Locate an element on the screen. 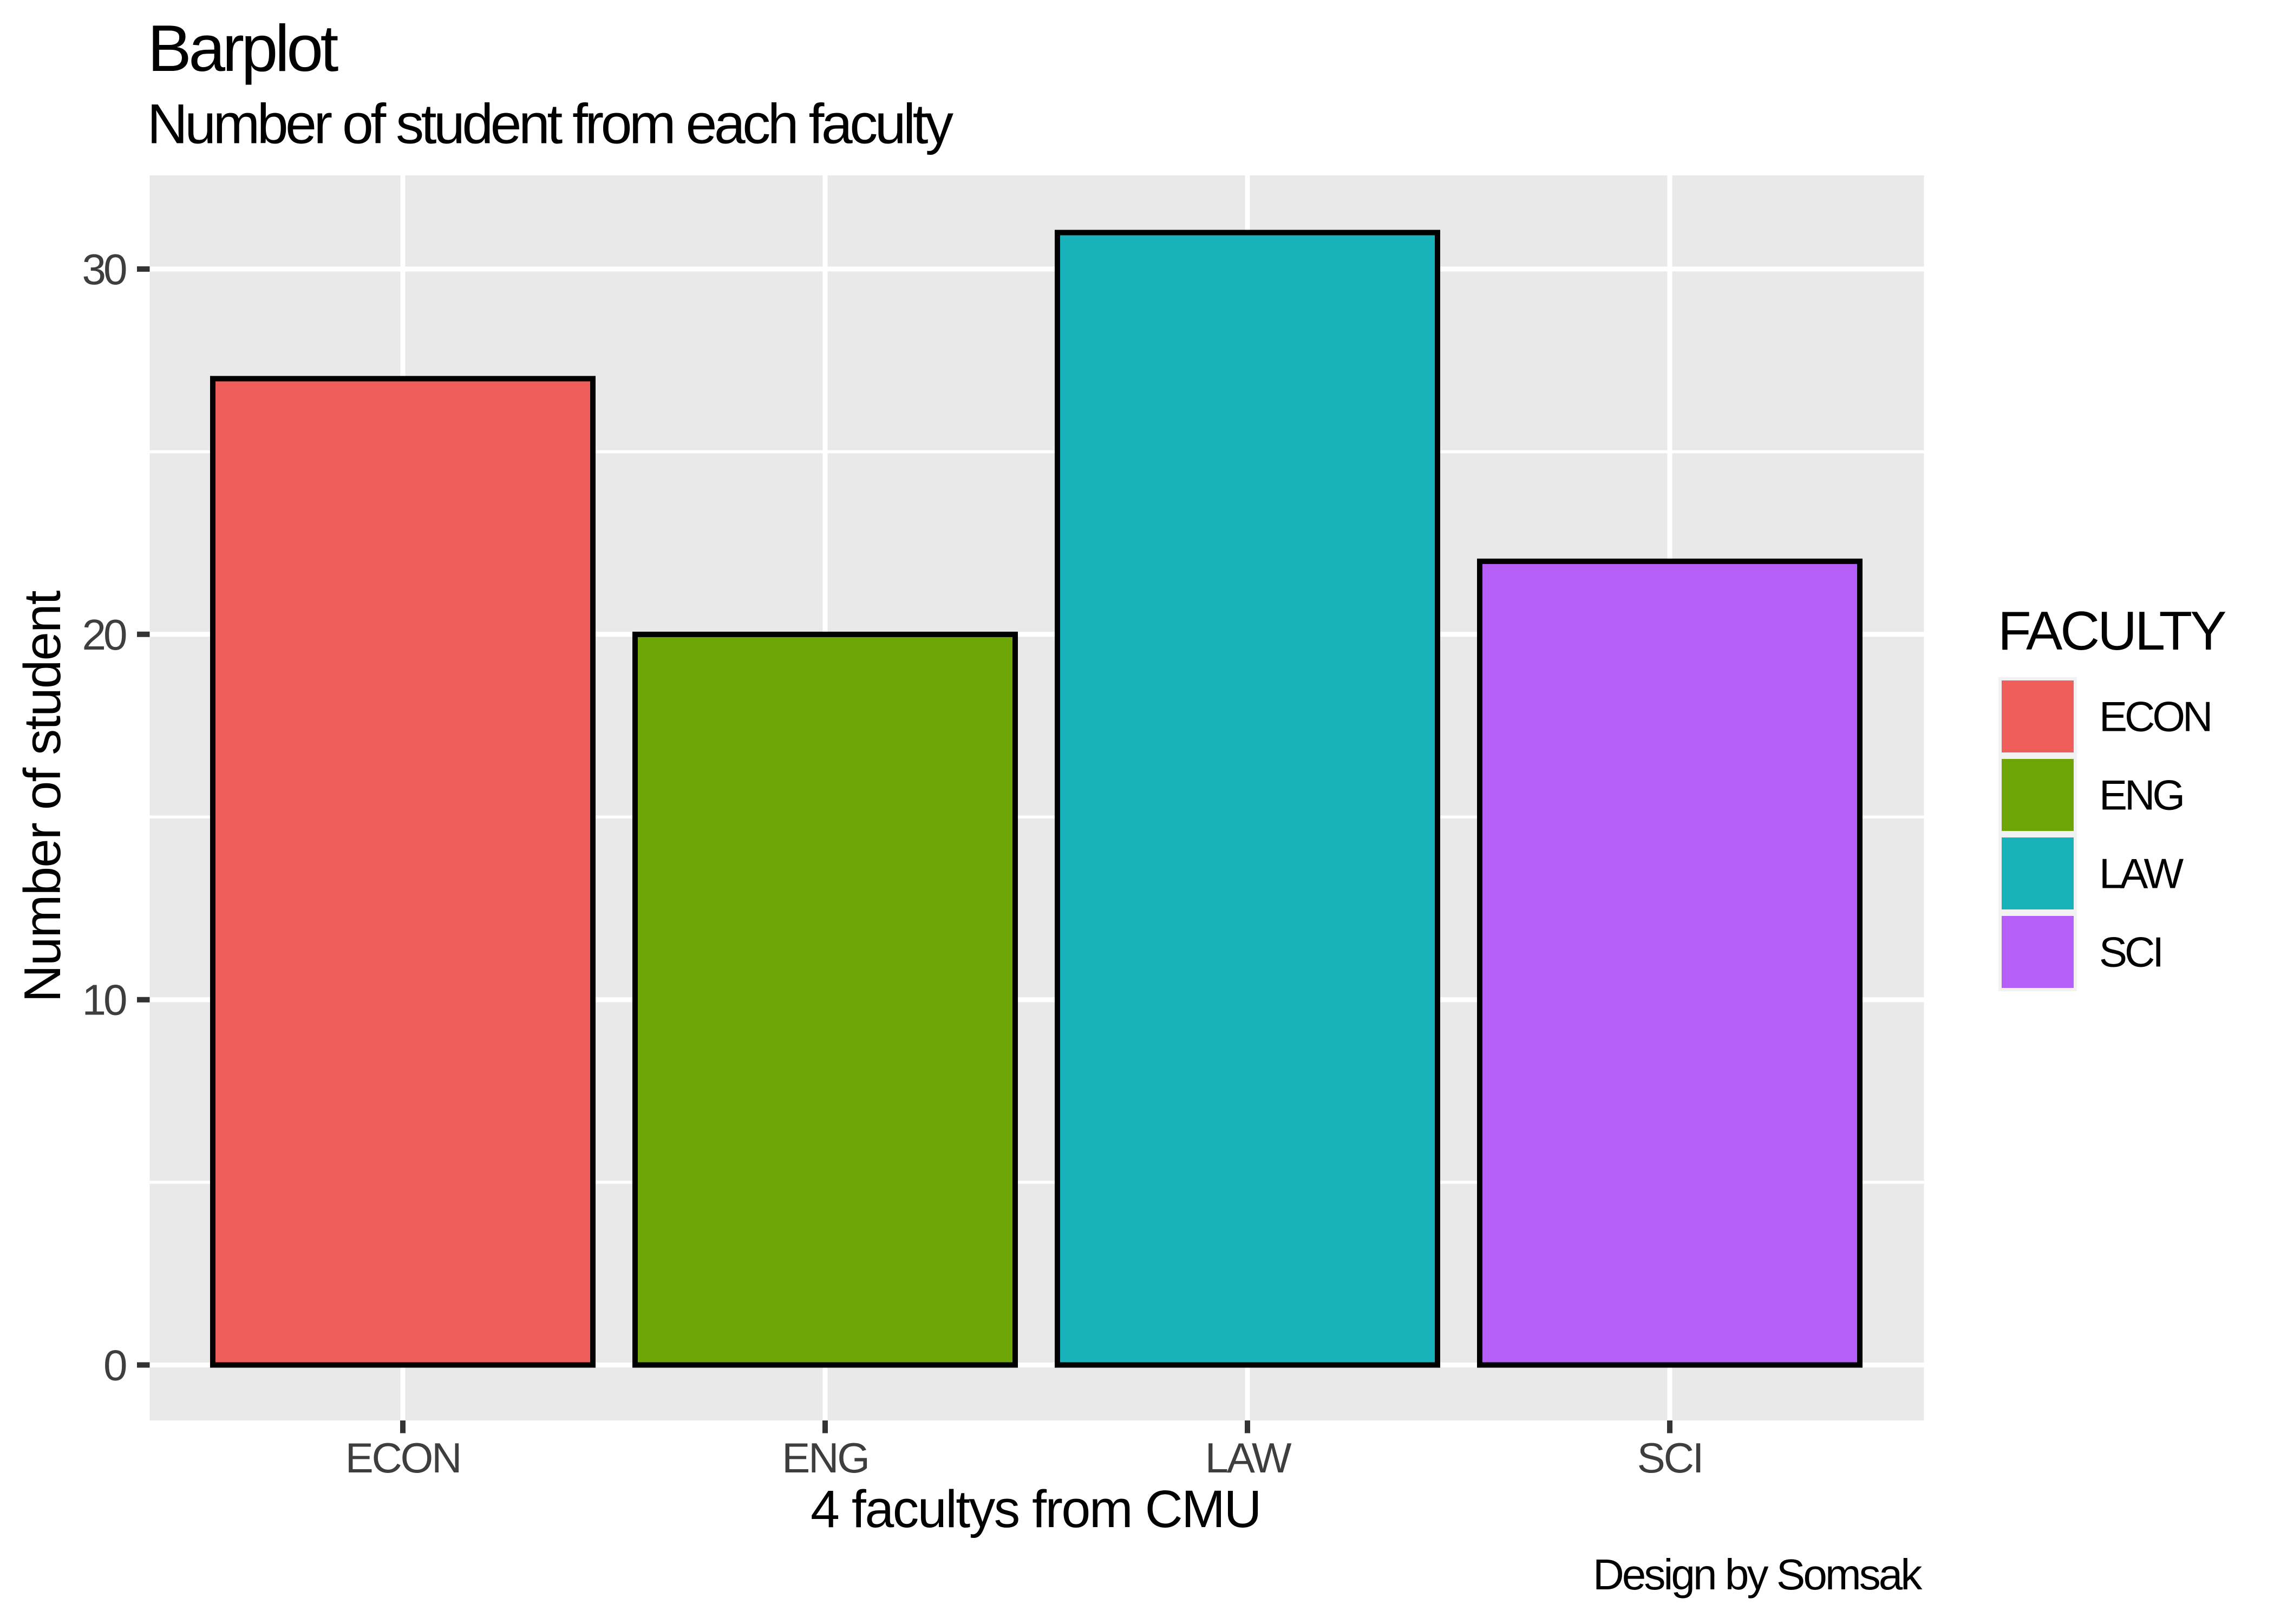 This screenshot has height=1624, width=2274. svg-text: Design by Somsak is located at coordinates (1758, 1574).